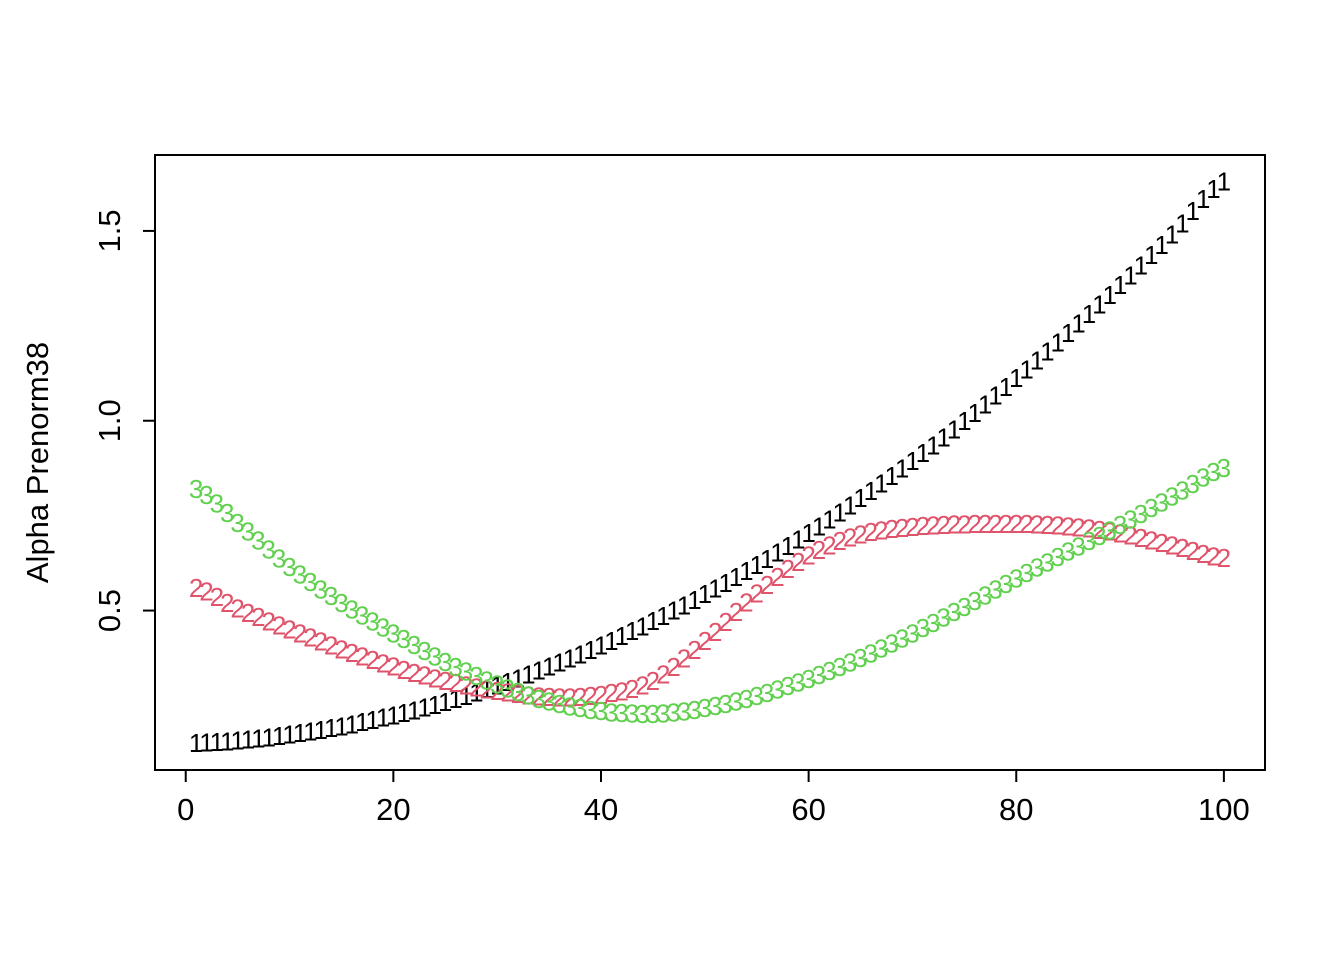 This screenshot has width=1344, height=965. I want to click on x-tick-label: 20, so click(393, 809).